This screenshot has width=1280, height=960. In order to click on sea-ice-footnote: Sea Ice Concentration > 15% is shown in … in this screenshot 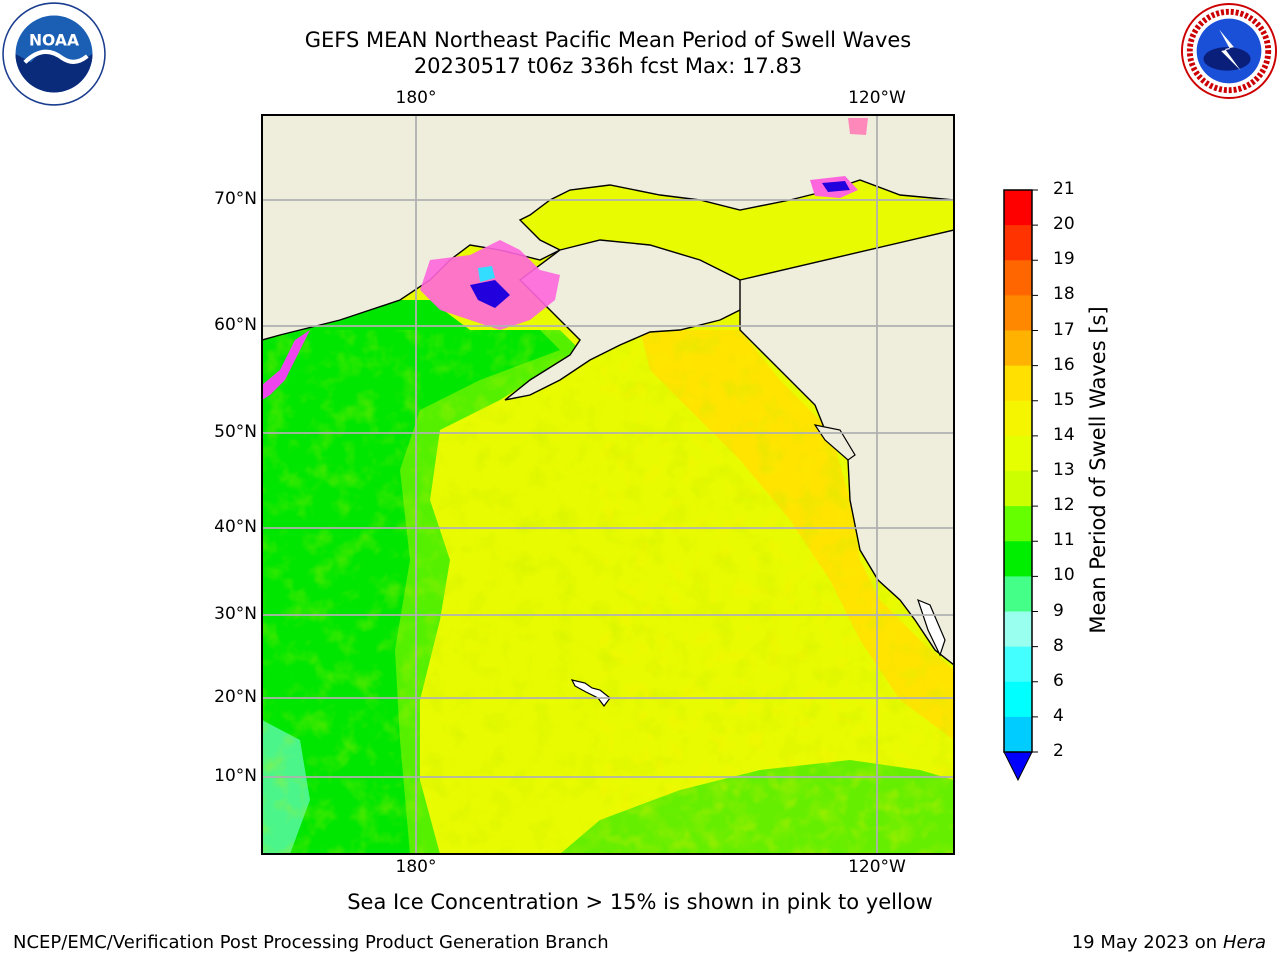, I will do `click(640, 902)`.